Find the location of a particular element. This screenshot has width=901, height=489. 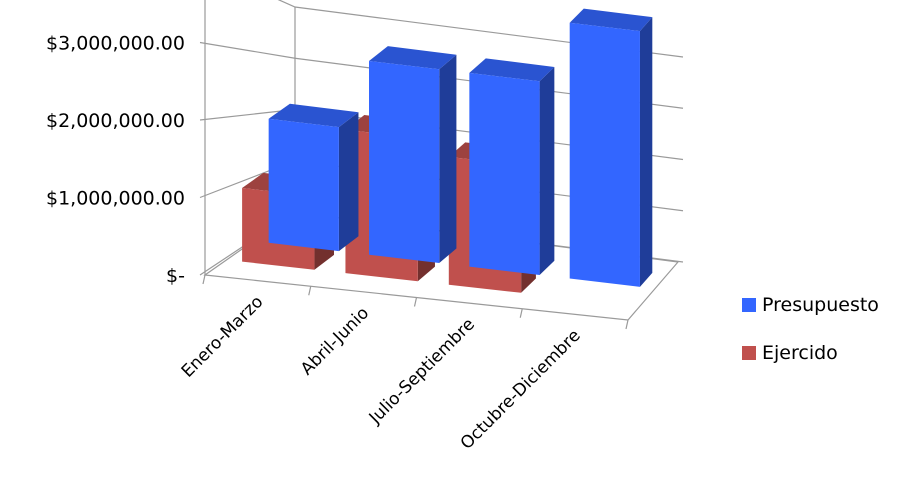

legend: Presupuesto Ejercido is located at coordinates (819, 338).